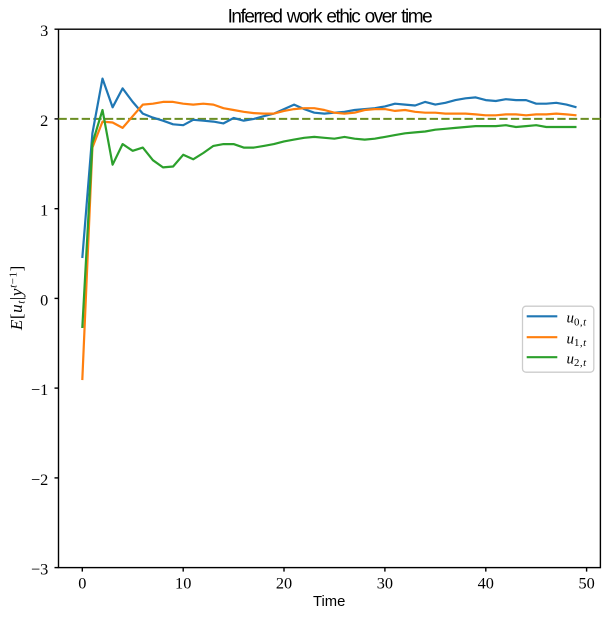 This screenshot has width=610, height=618. Describe the element at coordinates (39, 569) in the screenshot. I see `svg-text: −3` at that location.